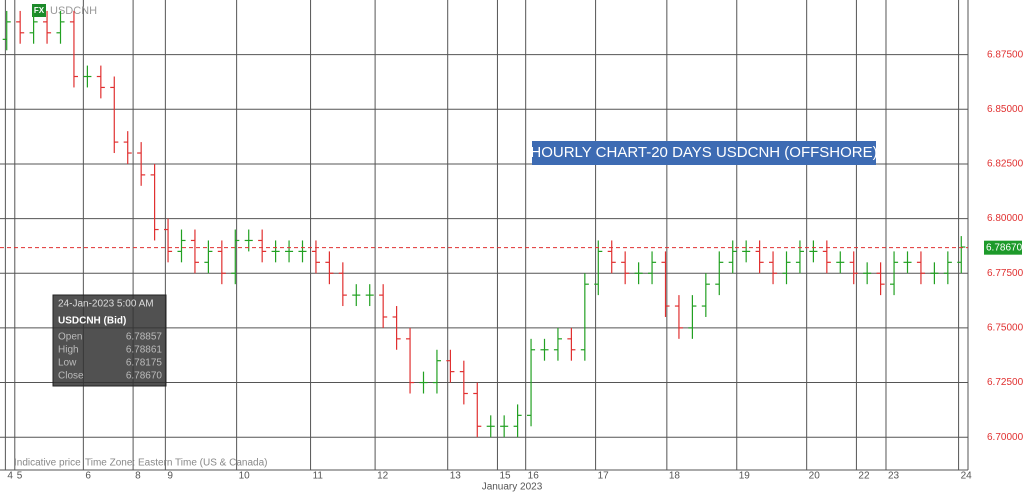 Image resolution: width=1024 pixels, height=493 pixels. Describe the element at coordinates (318, 476) in the screenshot. I see `x-tick-label: 11` at that location.